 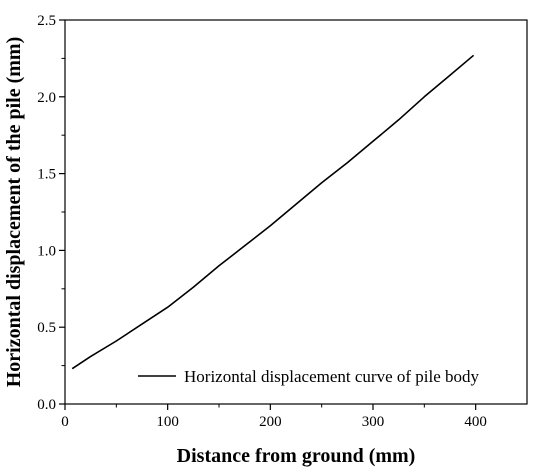 What do you see at coordinates (46, 98) in the screenshot?
I see `y-tick-label: 2.0` at bounding box center [46, 98].